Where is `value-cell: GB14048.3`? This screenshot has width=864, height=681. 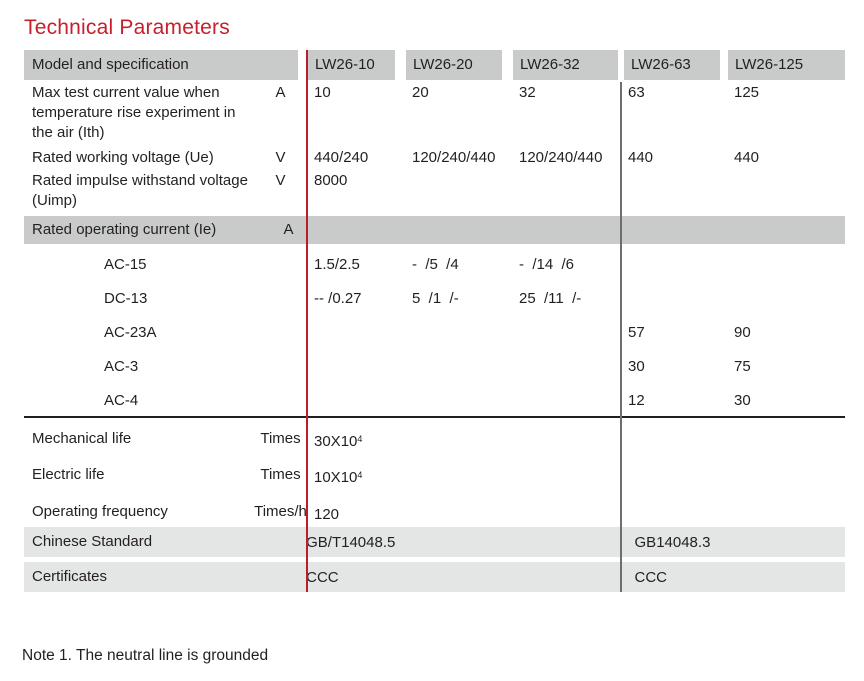
value-cell: GB14048.3 is located at coordinates (672, 542).